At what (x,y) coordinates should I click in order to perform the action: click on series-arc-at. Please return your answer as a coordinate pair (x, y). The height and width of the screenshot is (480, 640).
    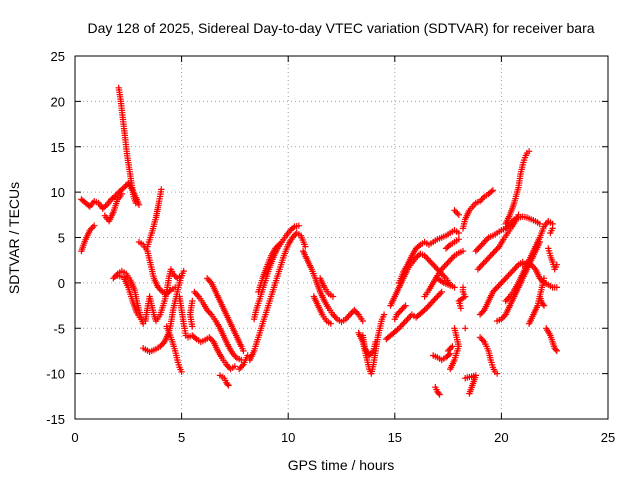
    Looking at the image, I should click on (551, 340).